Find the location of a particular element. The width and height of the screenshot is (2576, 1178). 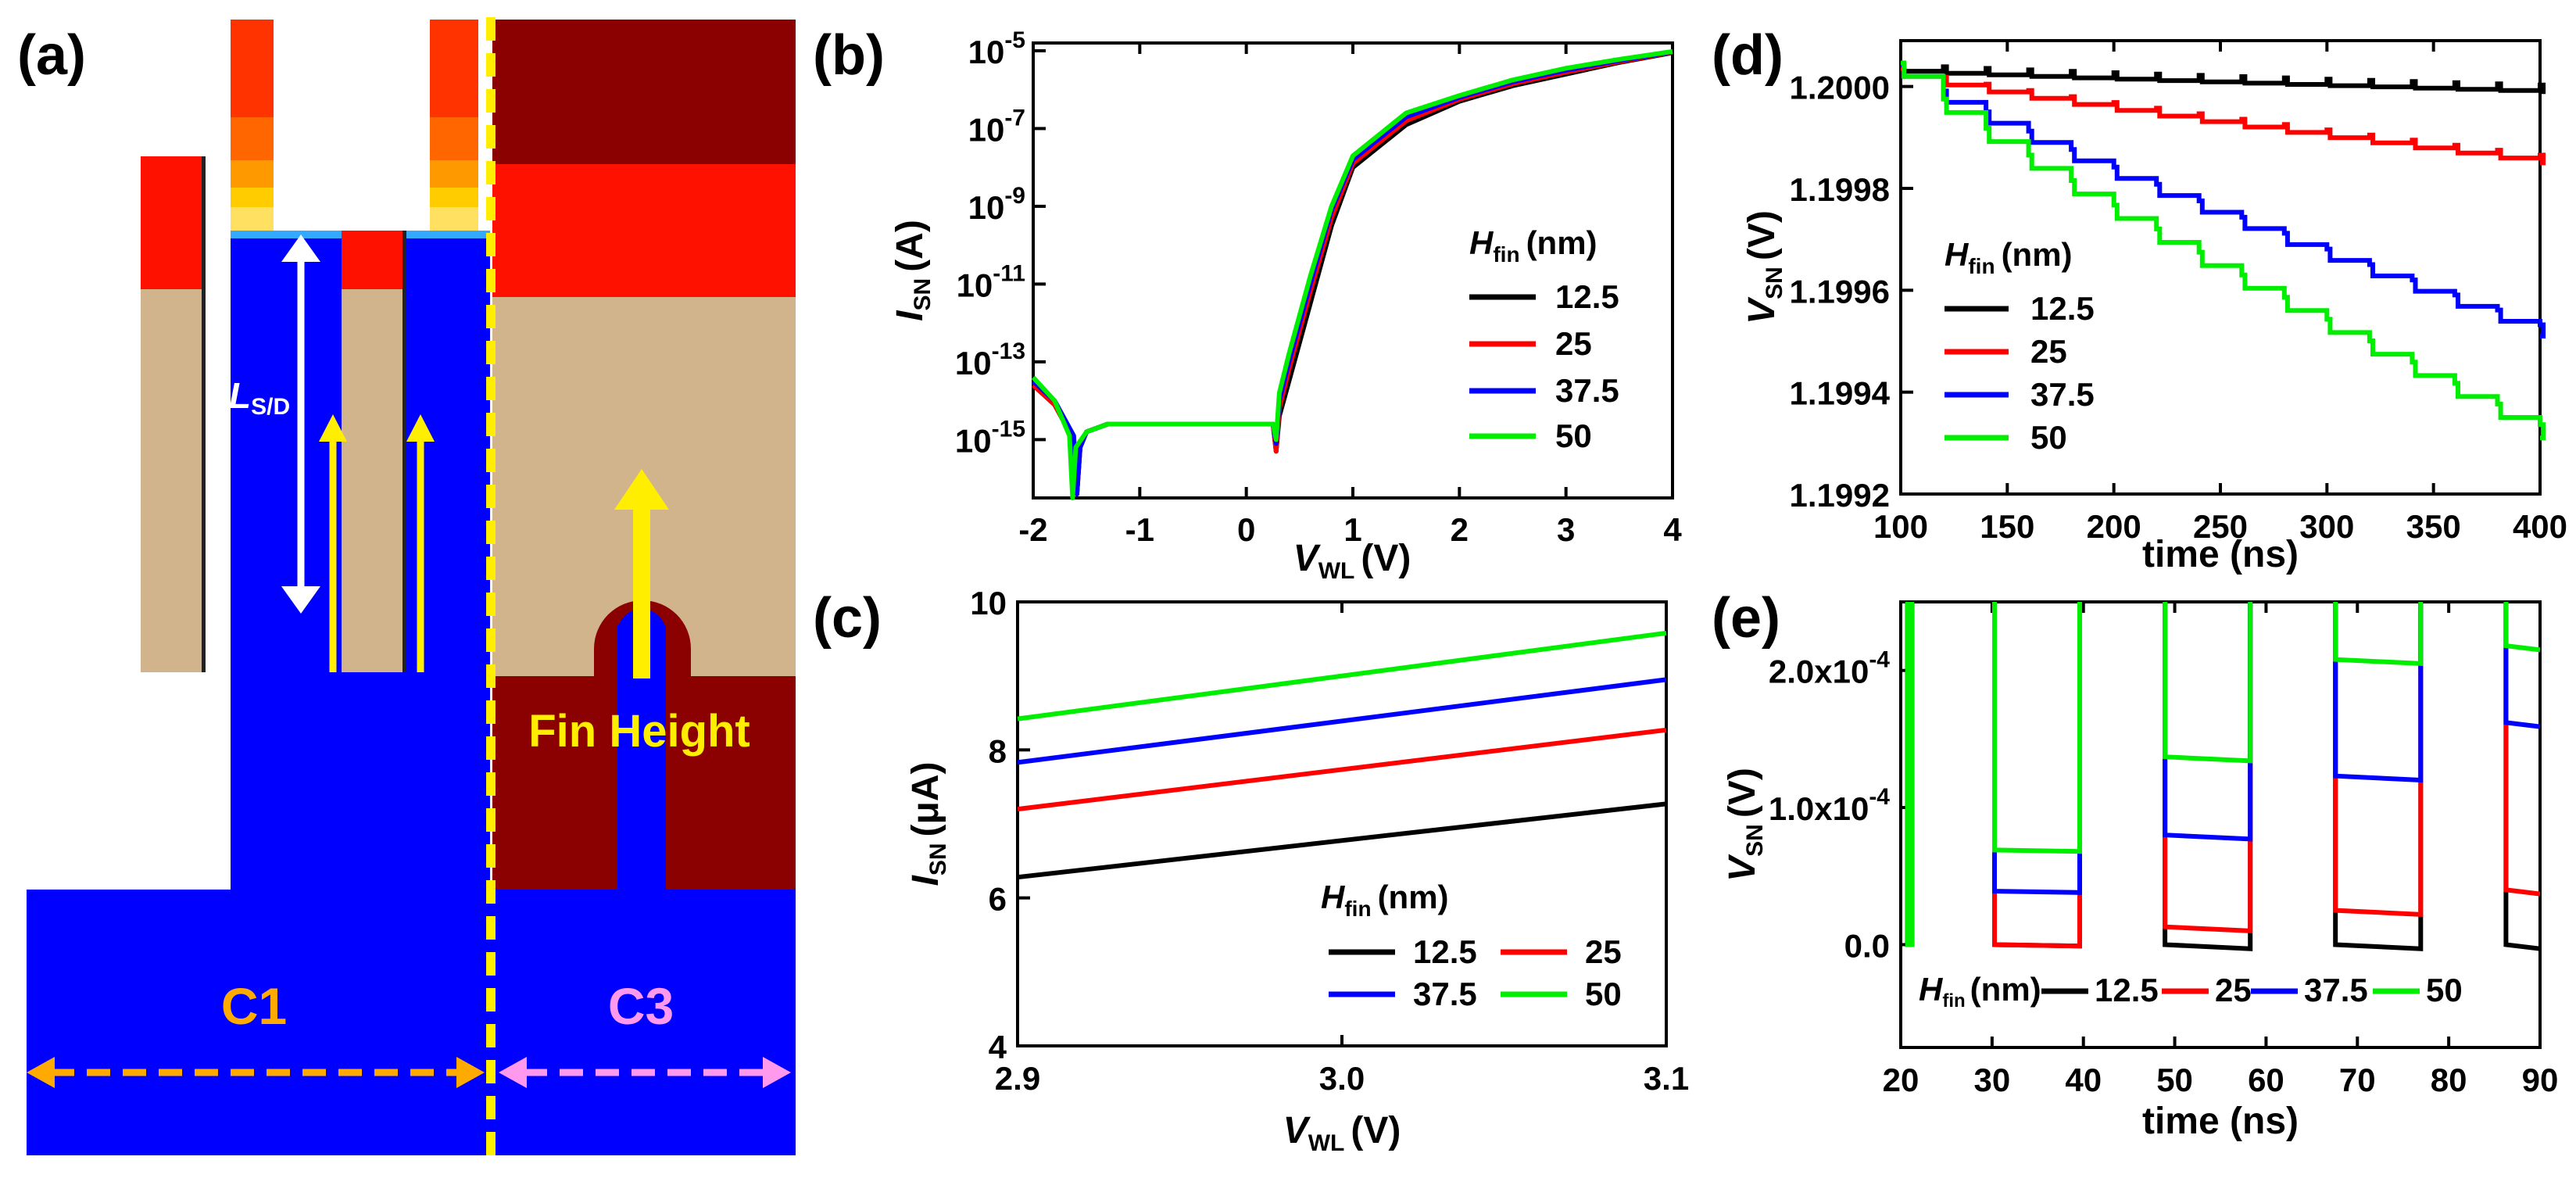

d-legend-text-1: 25 is located at coordinates (2048, 351).